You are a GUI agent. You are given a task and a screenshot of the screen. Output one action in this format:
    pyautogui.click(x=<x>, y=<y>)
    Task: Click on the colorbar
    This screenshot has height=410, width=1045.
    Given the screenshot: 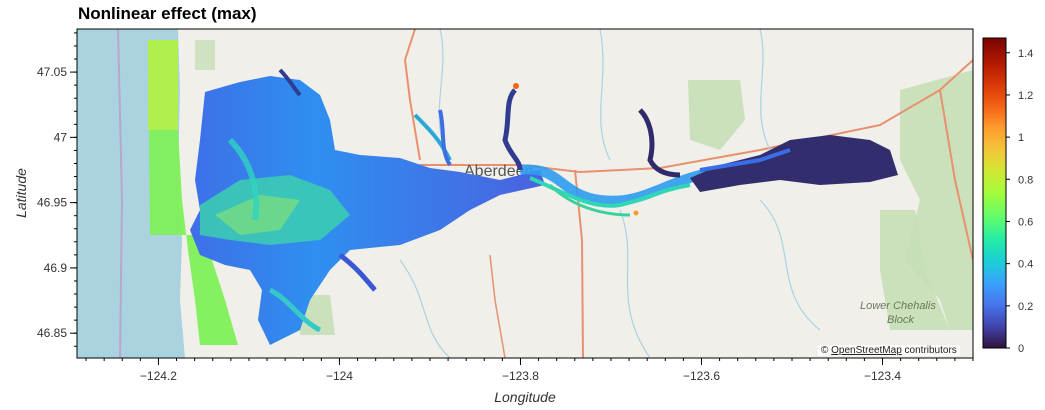 What is the action you would take?
    pyautogui.click(x=994, y=193)
    